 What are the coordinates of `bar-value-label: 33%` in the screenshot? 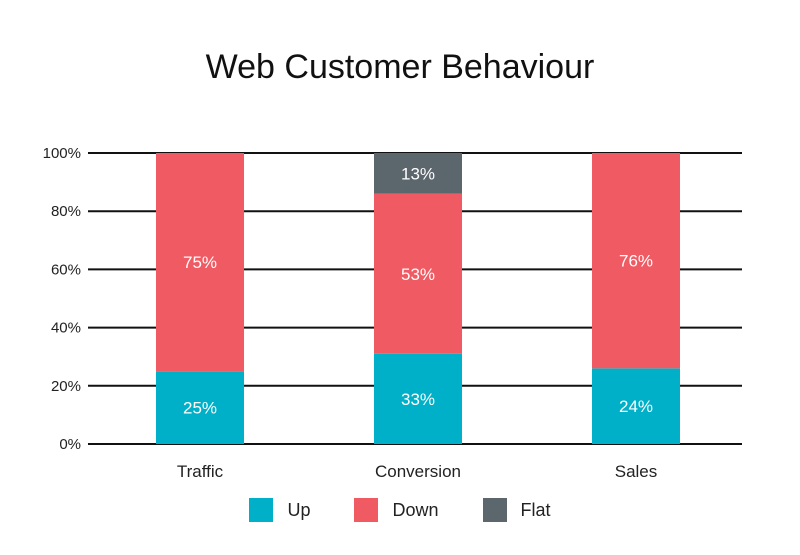 It's located at (418, 399).